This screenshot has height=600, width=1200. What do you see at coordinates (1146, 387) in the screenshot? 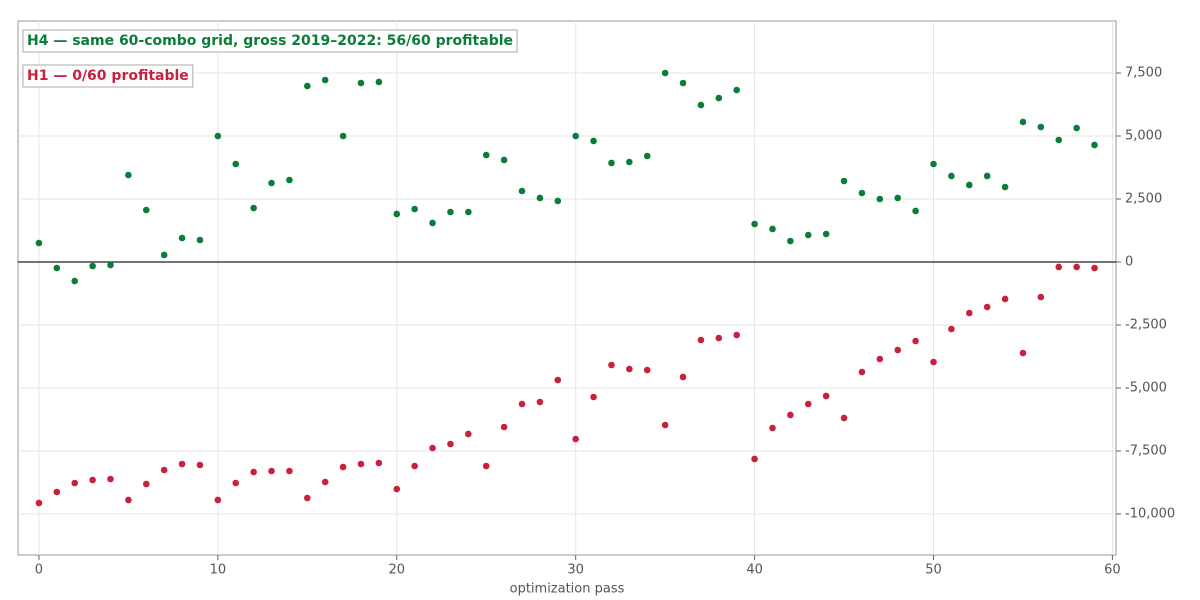
I see `y-tick-label: -5,000` at bounding box center [1146, 387].